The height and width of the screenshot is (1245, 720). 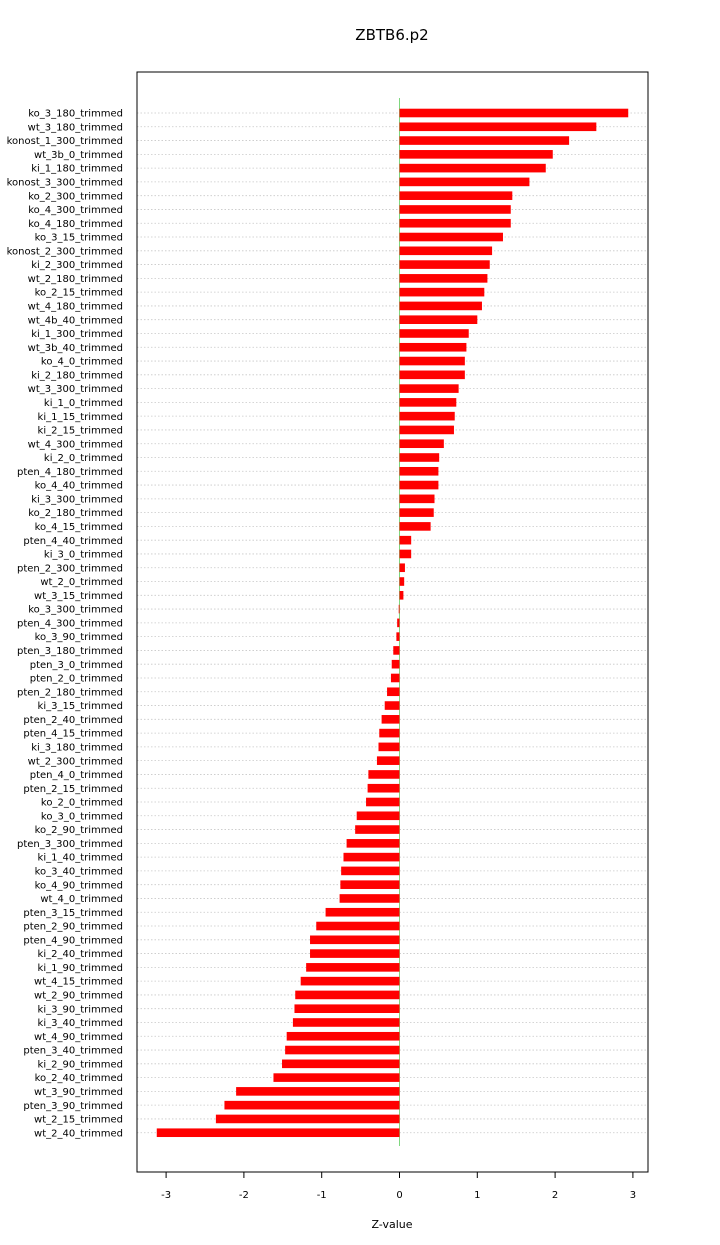 What do you see at coordinates (83, 403) in the screenshot?
I see `category-label: ki_1_0_trimmed` at bounding box center [83, 403].